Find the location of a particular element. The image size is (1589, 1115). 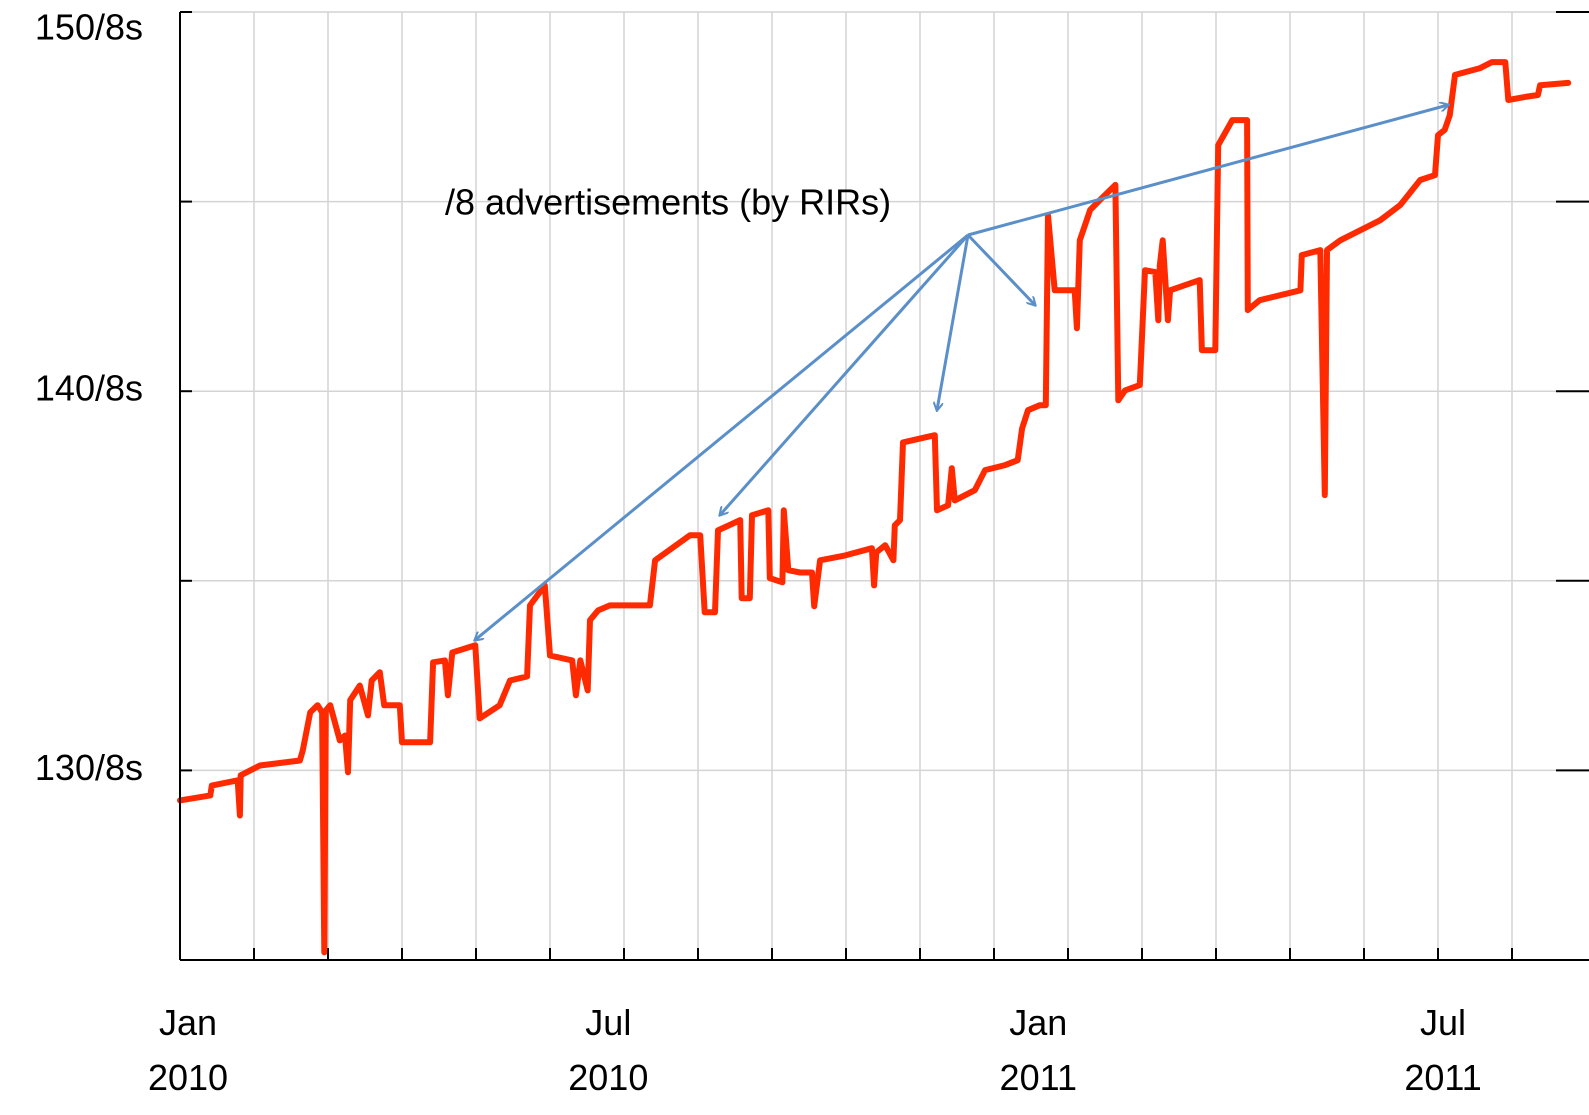

y-tick-label: 150/8s is located at coordinates (89, 27).